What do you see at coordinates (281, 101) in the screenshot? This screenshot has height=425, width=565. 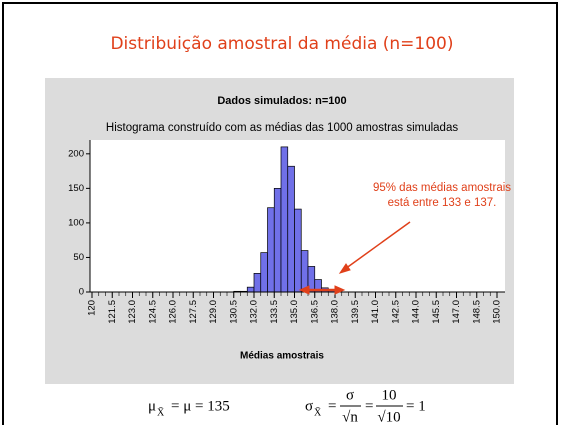 I see `chart-title: Dados simulados: n=100` at bounding box center [281, 101].